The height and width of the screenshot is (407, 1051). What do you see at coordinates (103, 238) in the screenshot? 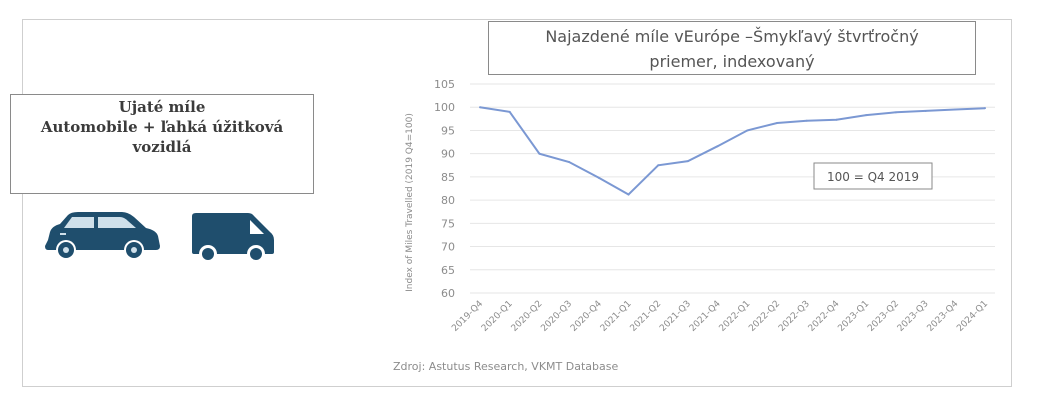
I see `car-icon` at bounding box center [103, 238].